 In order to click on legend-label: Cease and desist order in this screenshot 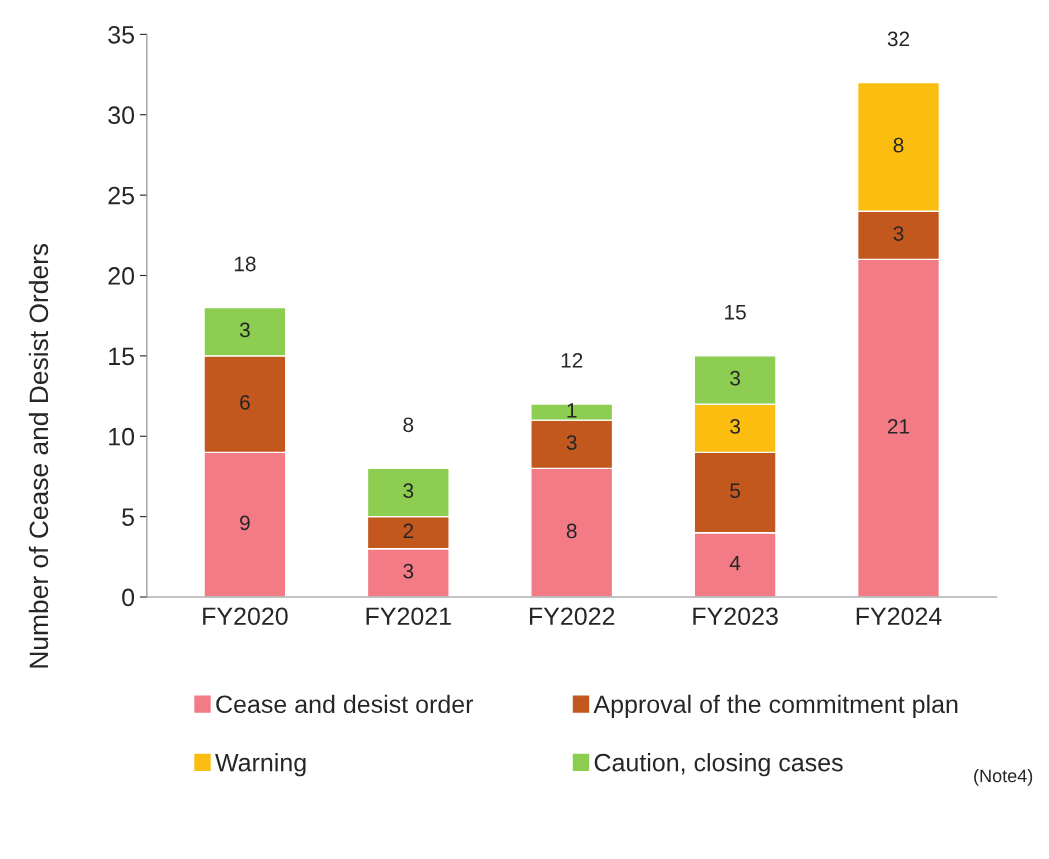, I will do `click(345, 704)`.